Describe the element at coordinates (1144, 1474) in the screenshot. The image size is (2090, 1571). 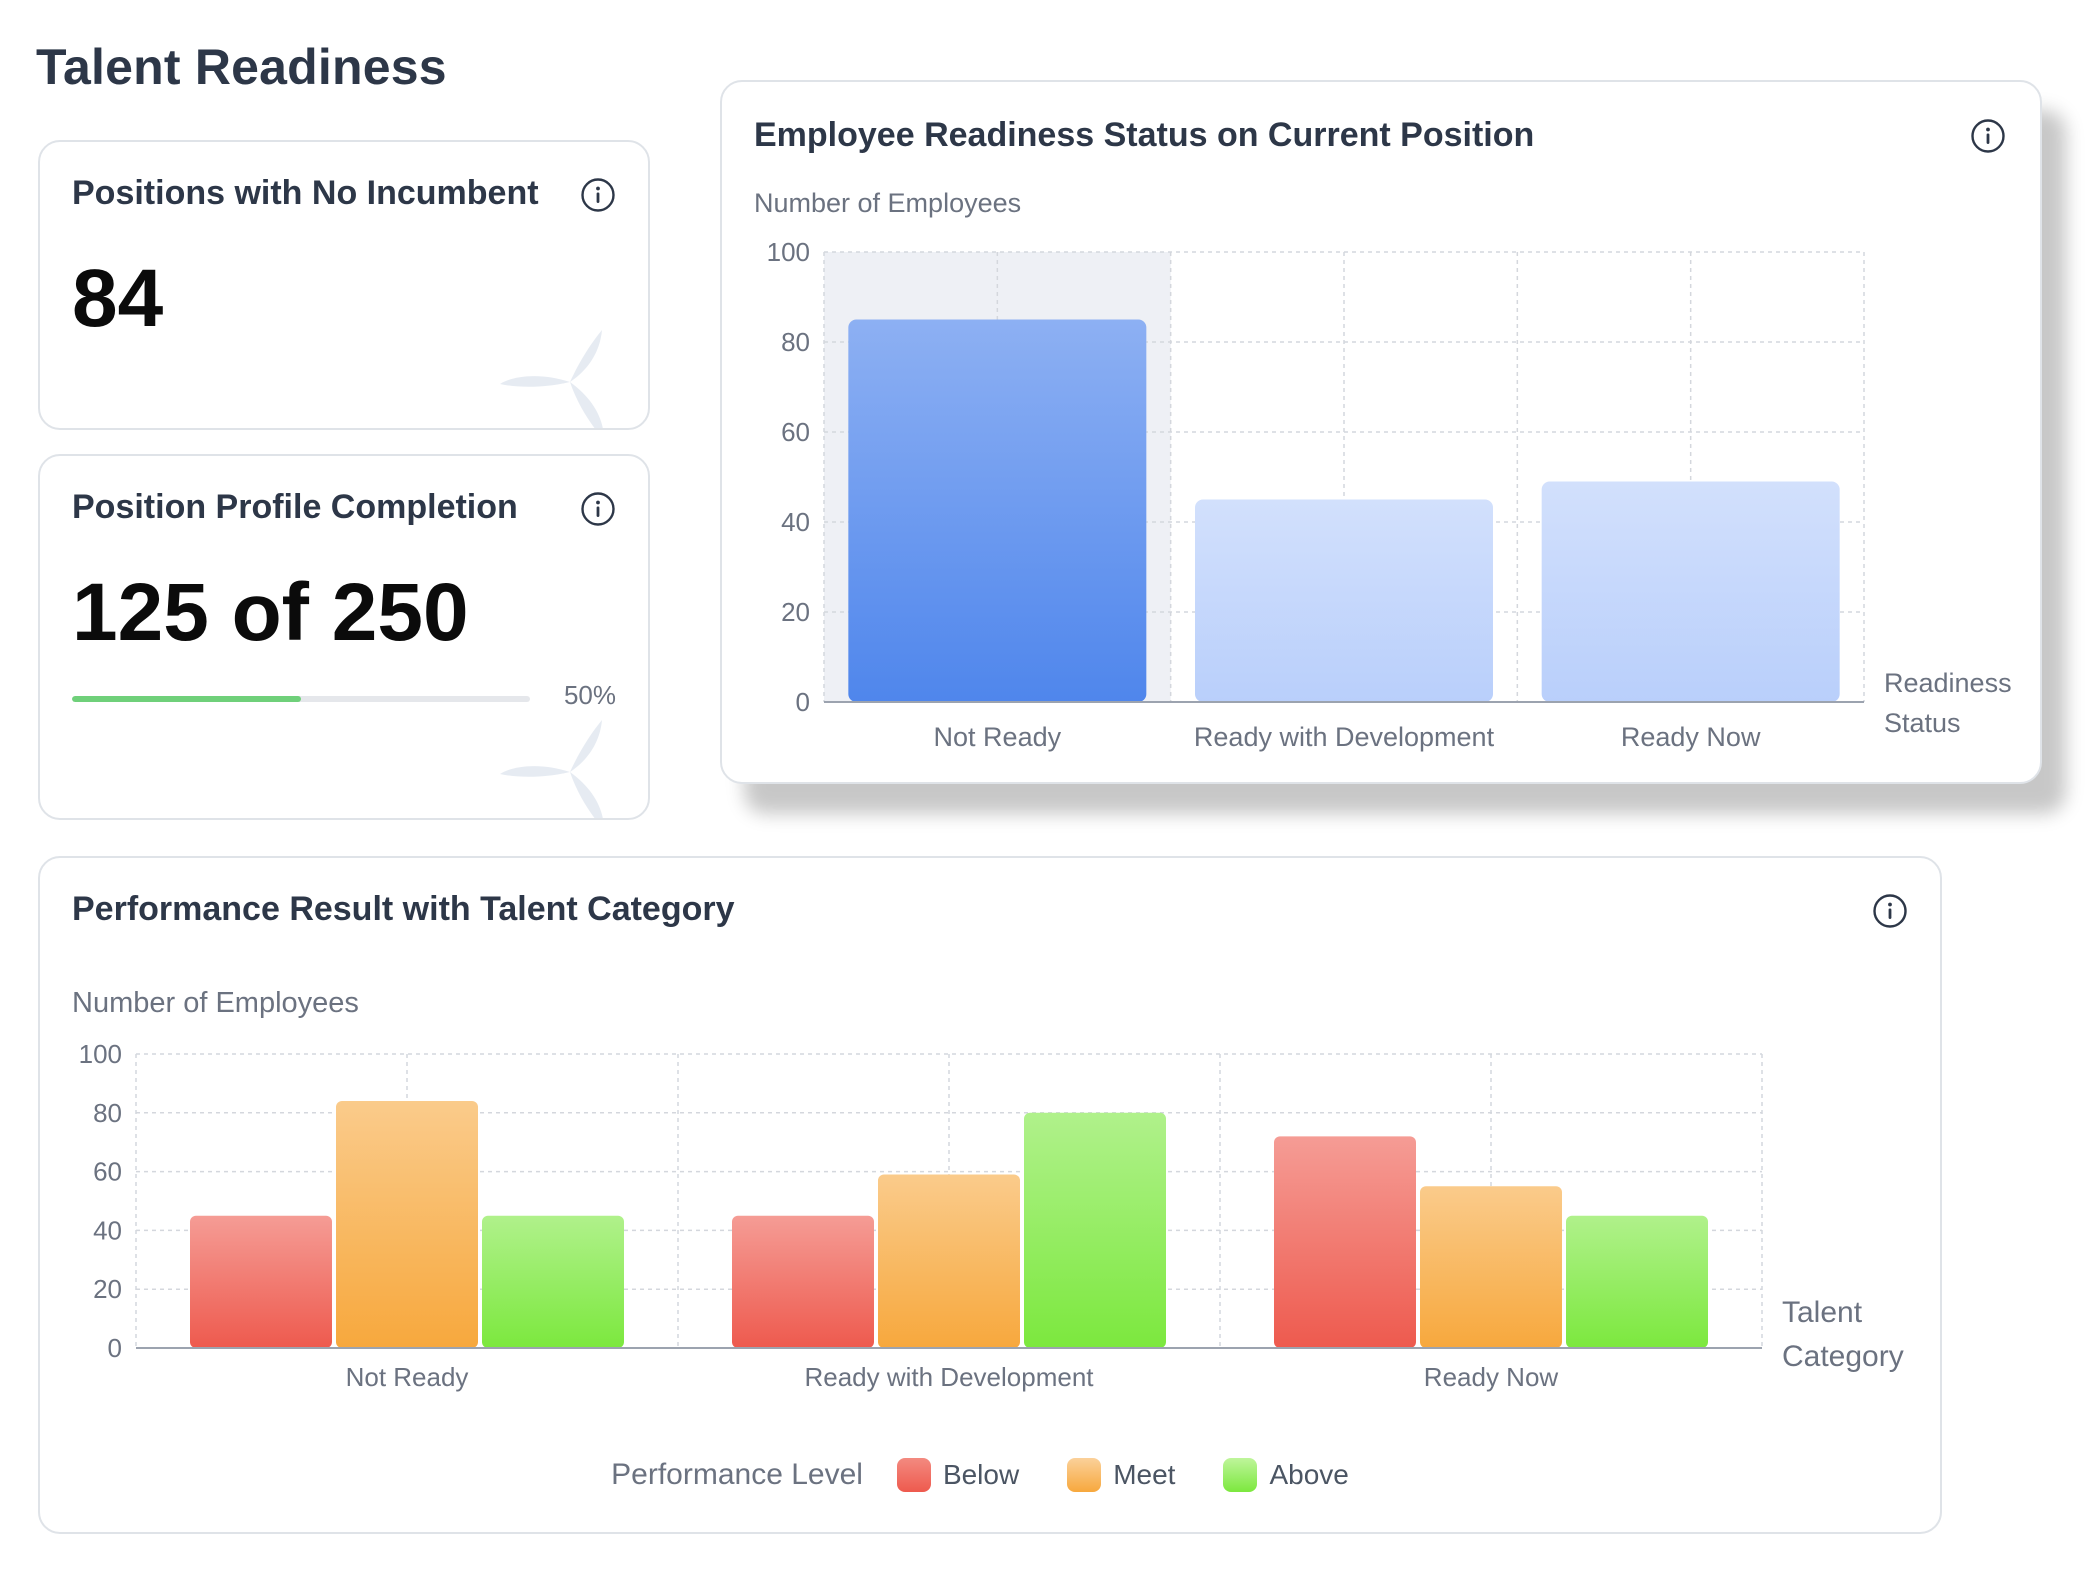
I see `legend-label-meet: Meet` at that location.